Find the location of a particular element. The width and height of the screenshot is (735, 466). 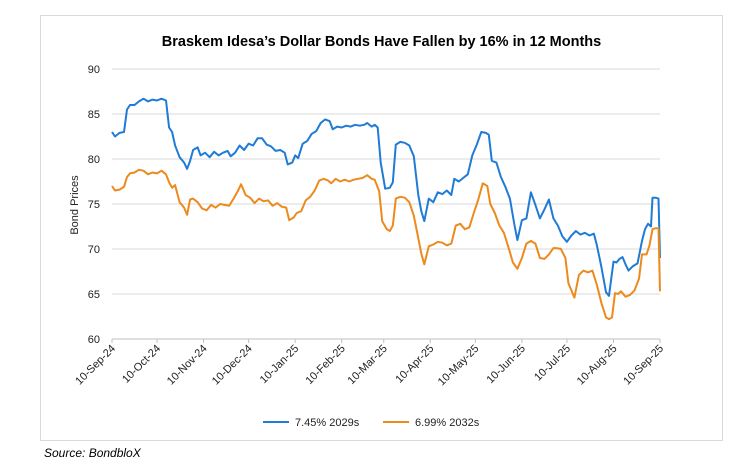

y-tick-label: 70 is located at coordinates (94, 250).